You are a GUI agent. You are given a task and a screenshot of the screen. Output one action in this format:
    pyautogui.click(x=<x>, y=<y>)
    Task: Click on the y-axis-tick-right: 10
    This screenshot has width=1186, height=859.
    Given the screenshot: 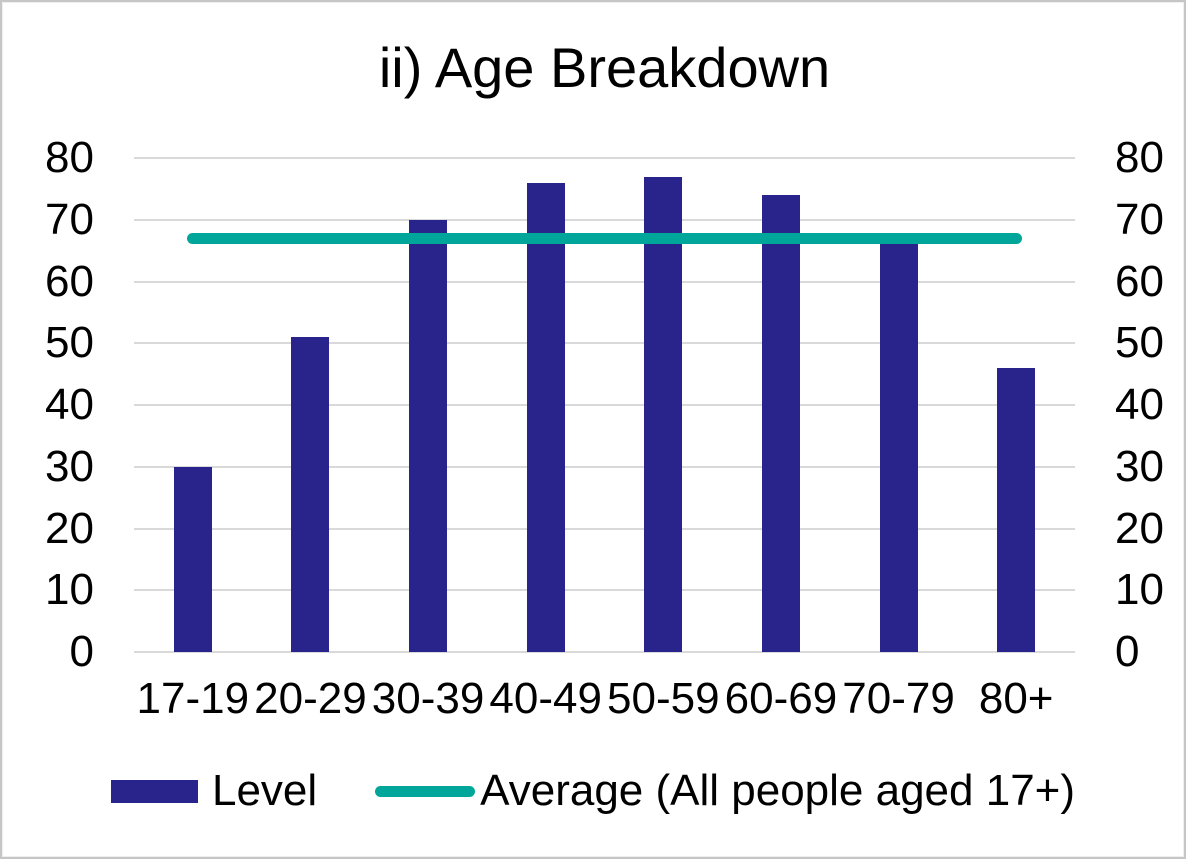 What is the action you would take?
    pyautogui.click(x=1139, y=590)
    